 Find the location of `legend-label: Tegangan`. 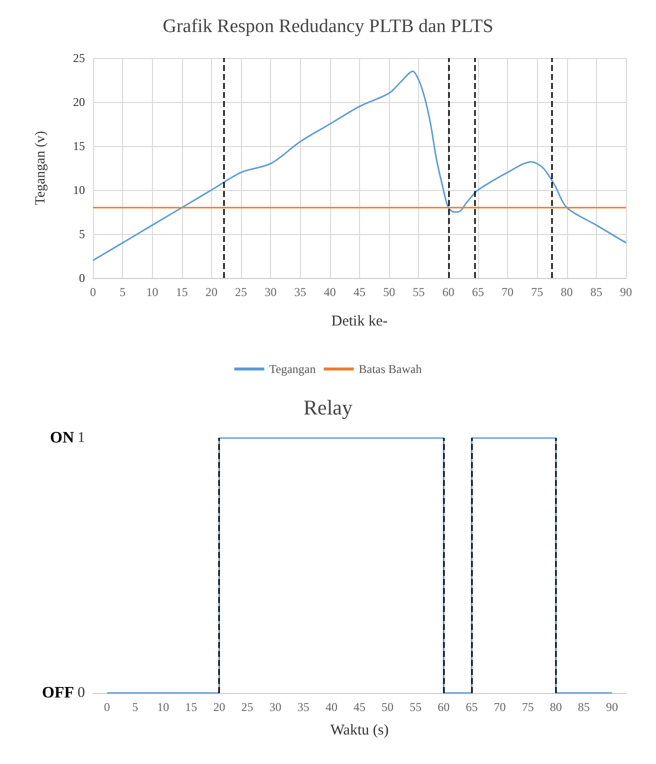

legend-label: Tegangan is located at coordinates (292, 369).